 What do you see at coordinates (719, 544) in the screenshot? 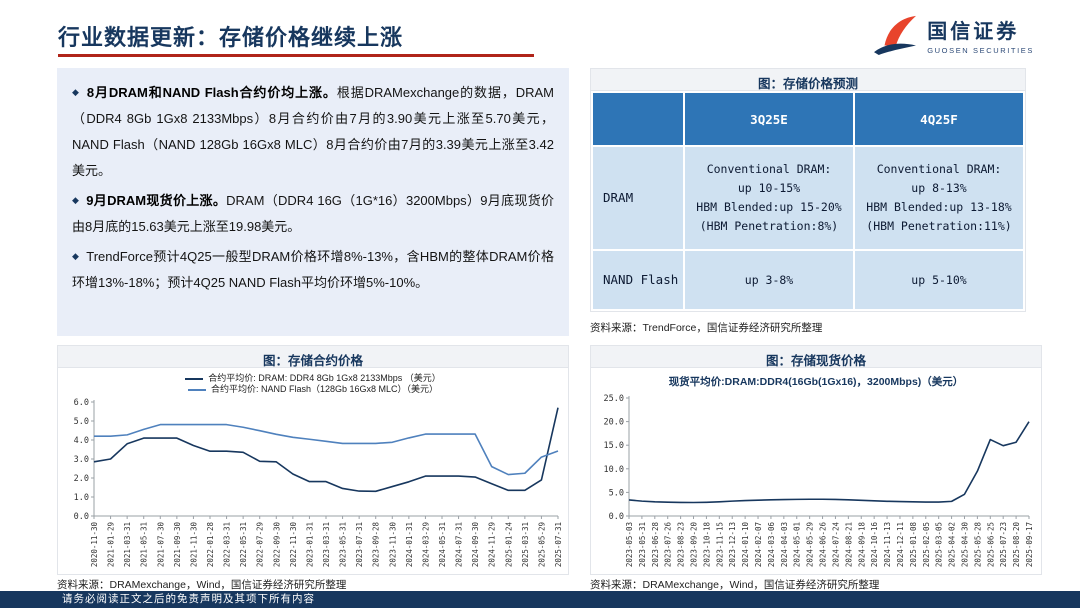
I see `x-tick-label: 2023-11-15` at bounding box center [719, 544].